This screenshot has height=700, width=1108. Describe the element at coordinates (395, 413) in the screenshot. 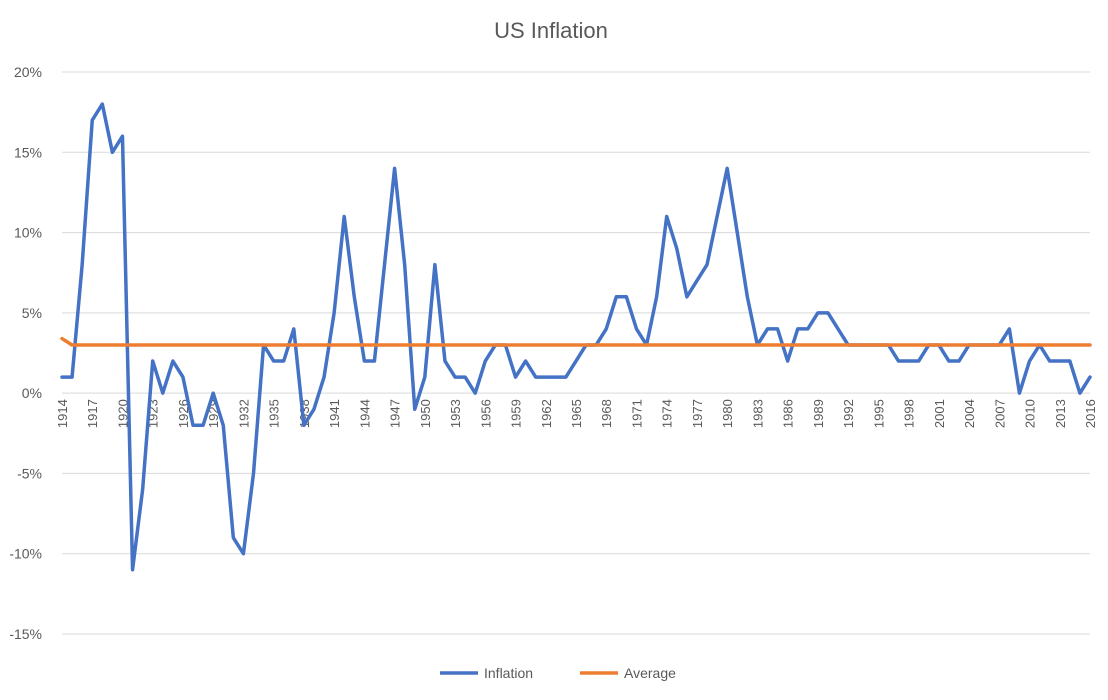

I see `x-tick-label: 1947` at that location.